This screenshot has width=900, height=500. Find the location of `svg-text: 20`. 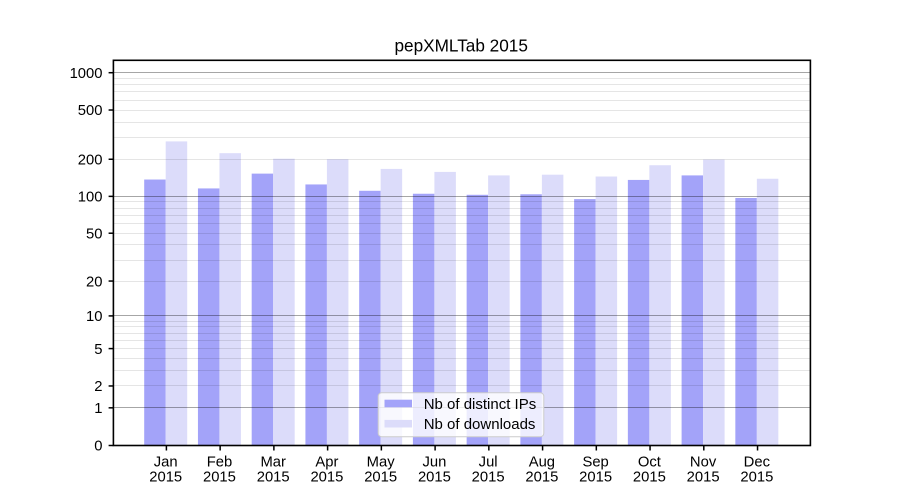

svg-text: 20 is located at coordinates (94, 282).